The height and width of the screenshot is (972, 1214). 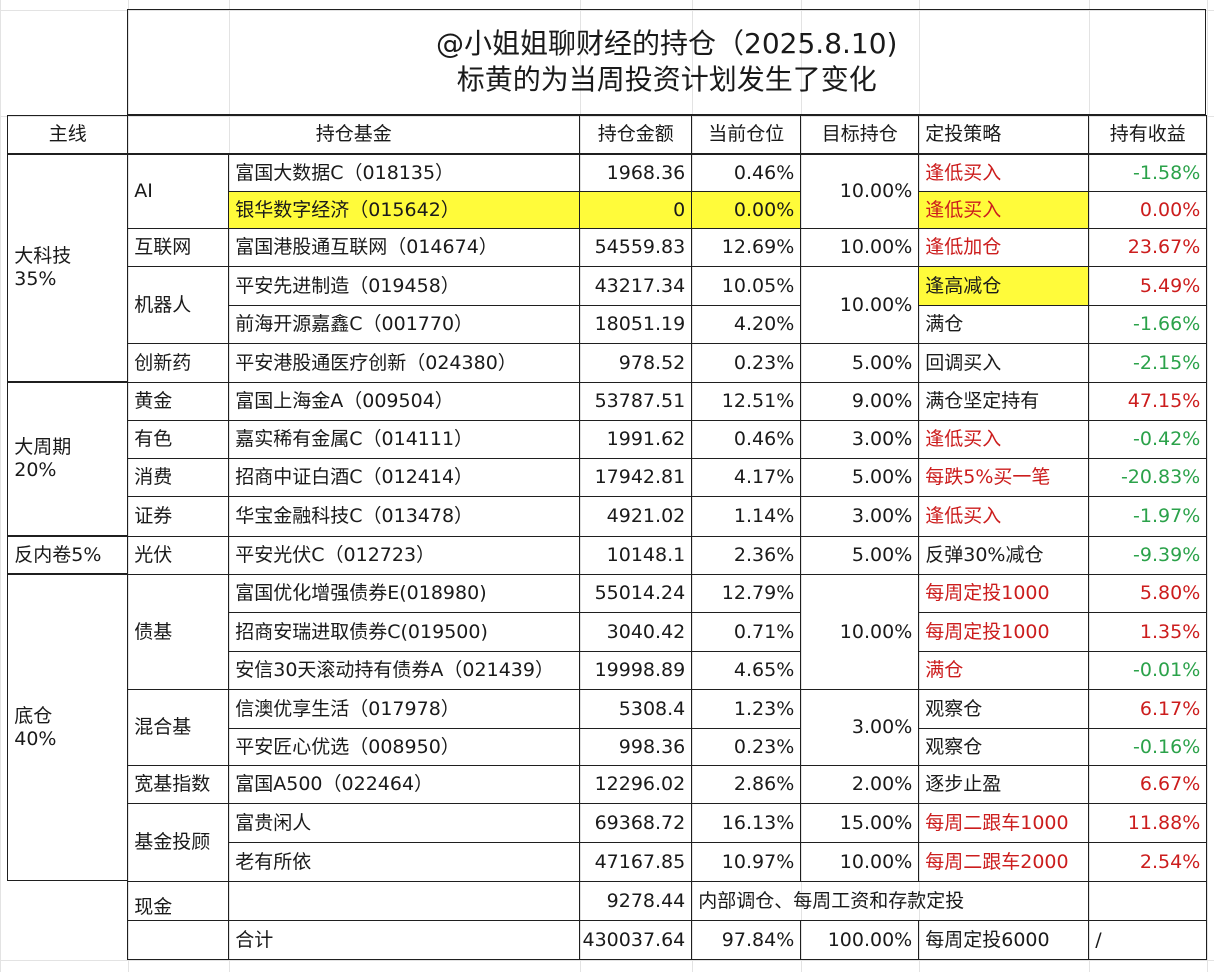 What do you see at coordinates (1148, 556) in the screenshot?
I see `fund-return: -9.39%` at bounding box center [1148, 556].